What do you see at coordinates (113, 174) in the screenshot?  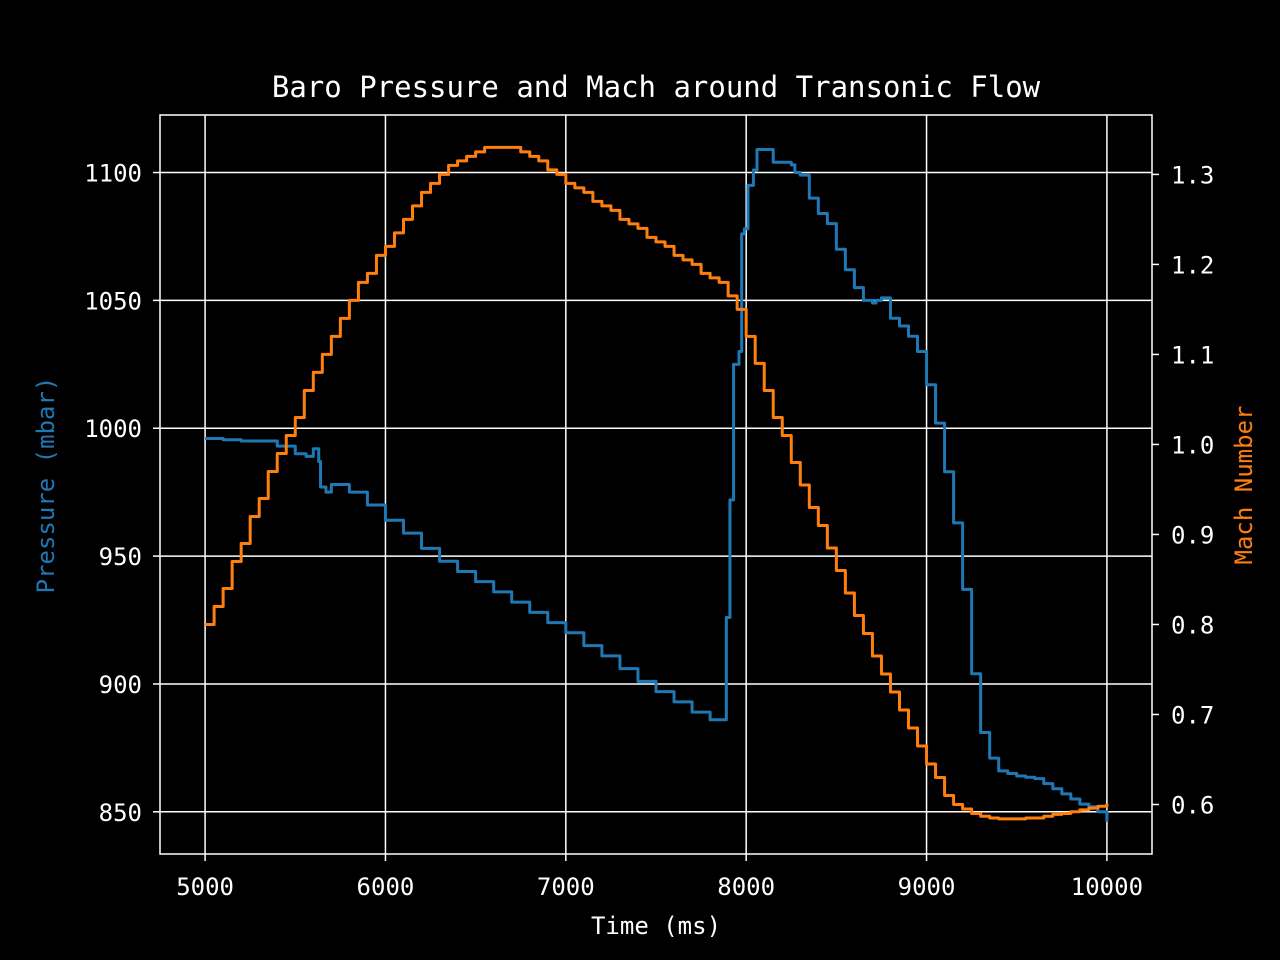 I see `left-y-tick-label: 1100` at bounding box center [113, 174].